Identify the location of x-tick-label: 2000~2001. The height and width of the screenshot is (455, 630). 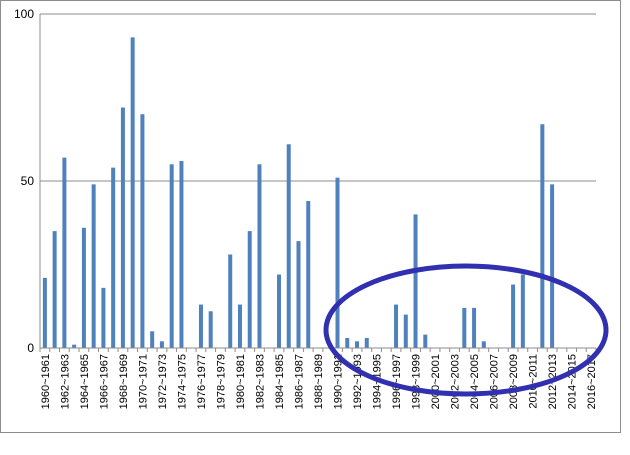
(436, 381).